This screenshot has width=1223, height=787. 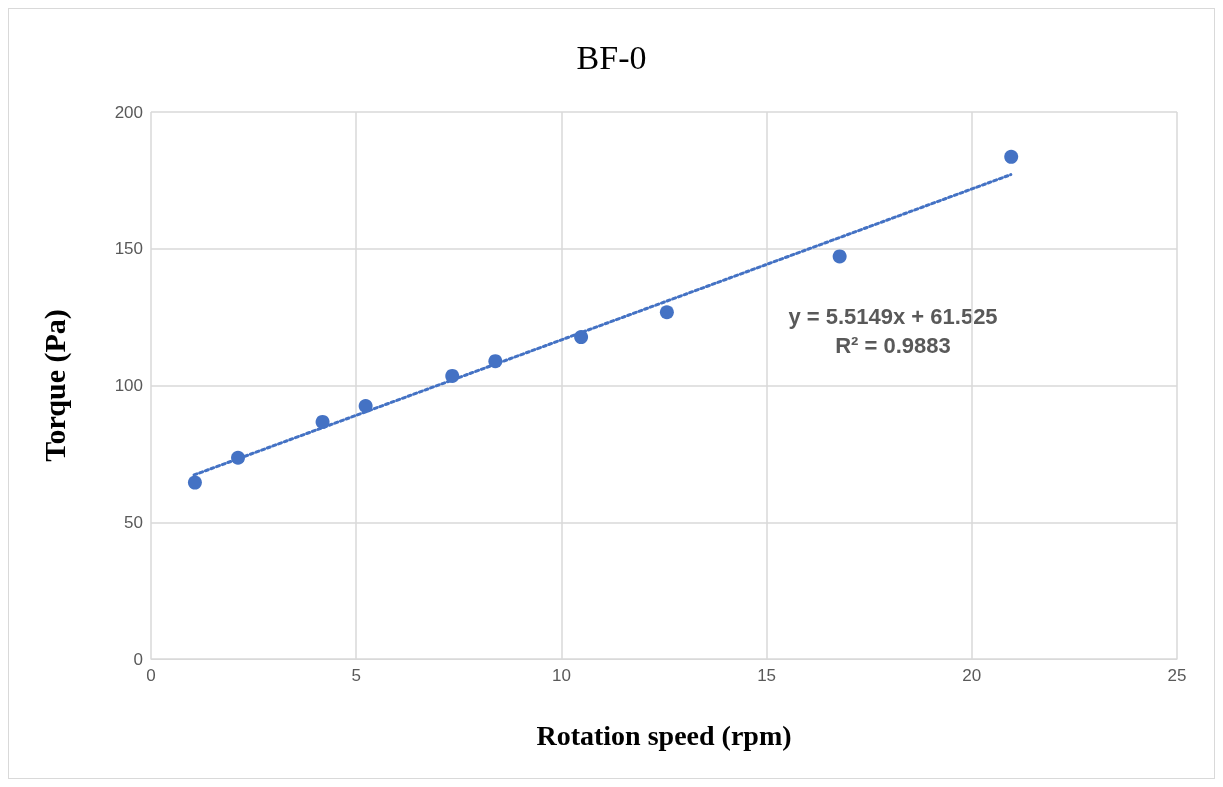 I want to click on y-tick-label: 50, so click(x=133, y=522).